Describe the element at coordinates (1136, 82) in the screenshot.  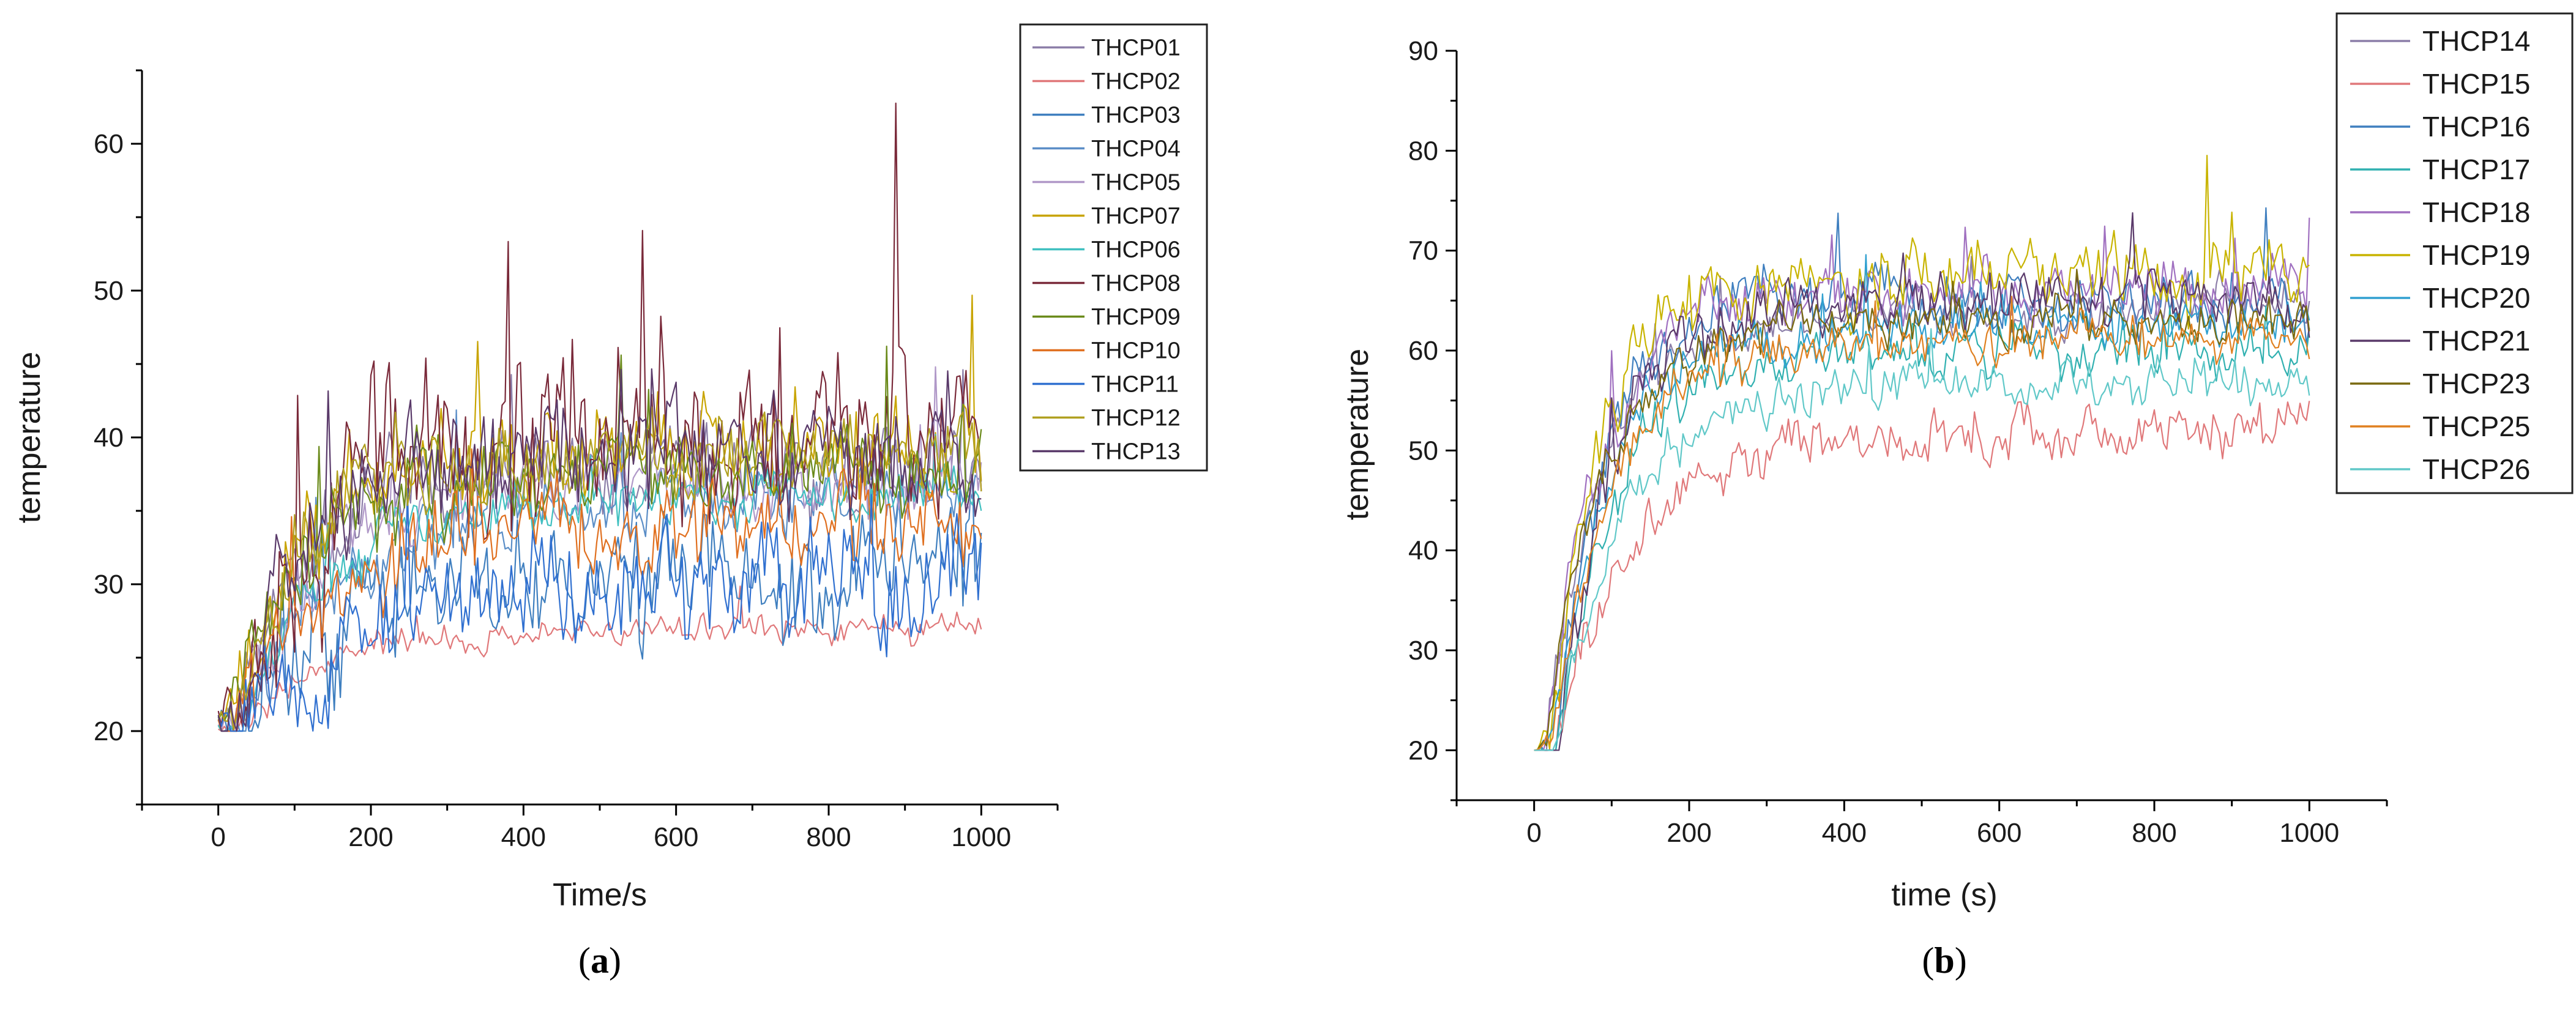
I see `legend-label: THCP02` at that location.